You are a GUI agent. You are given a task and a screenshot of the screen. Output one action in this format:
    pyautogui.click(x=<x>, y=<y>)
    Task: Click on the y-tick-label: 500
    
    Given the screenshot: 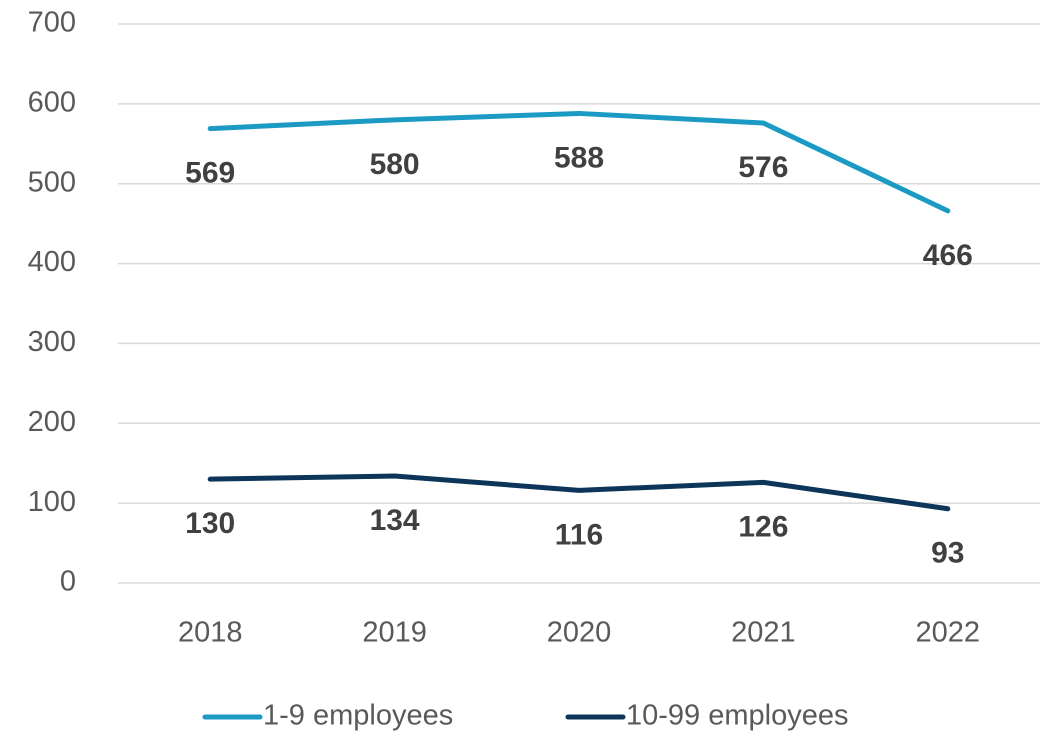 What is the action you would take?
    pyautogui.click(x=52, y=182)
    